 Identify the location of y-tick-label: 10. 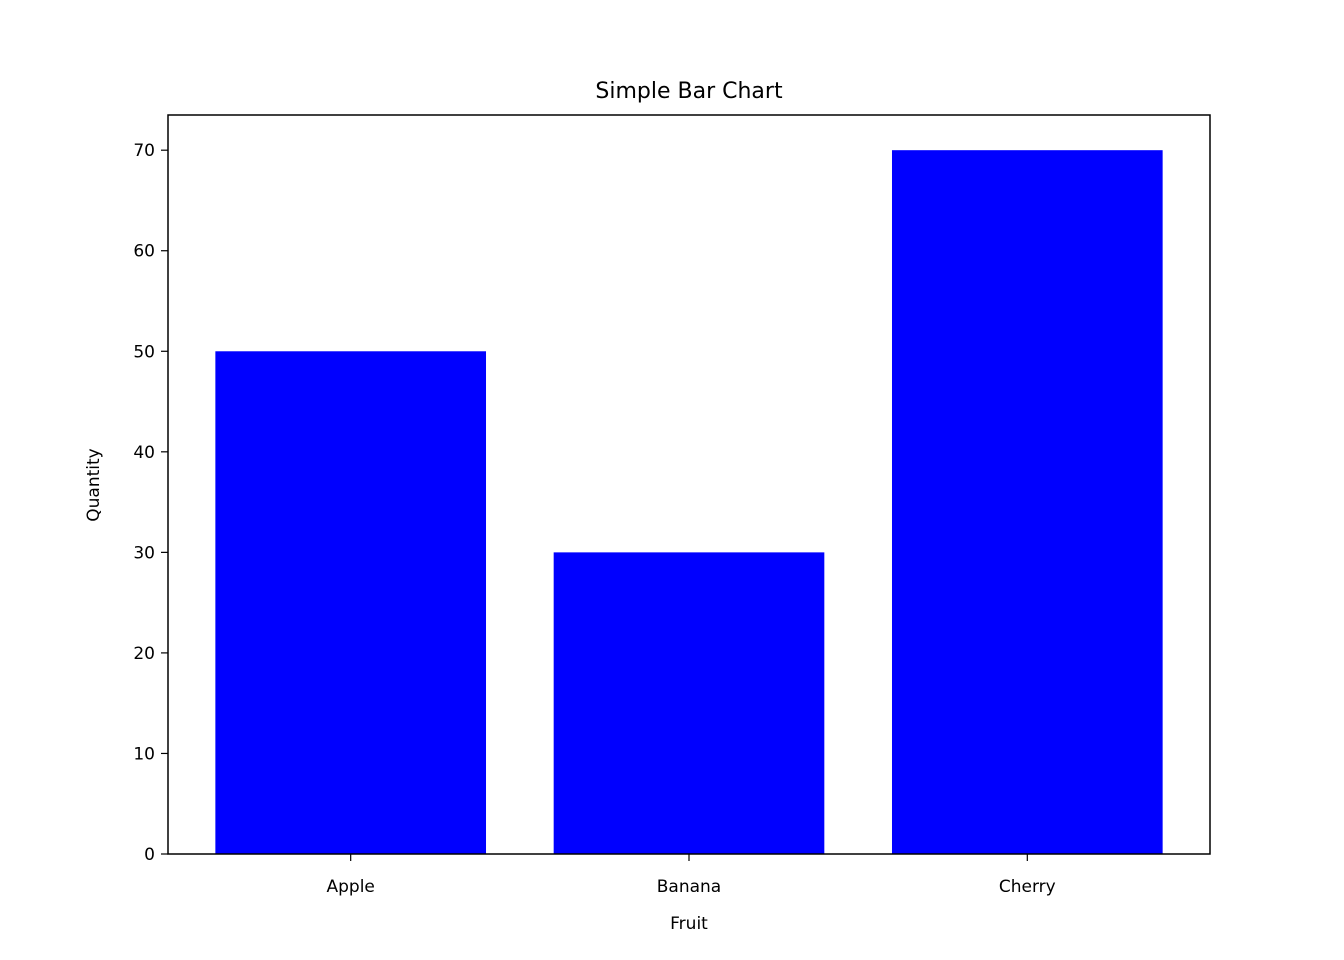
(144, 754).